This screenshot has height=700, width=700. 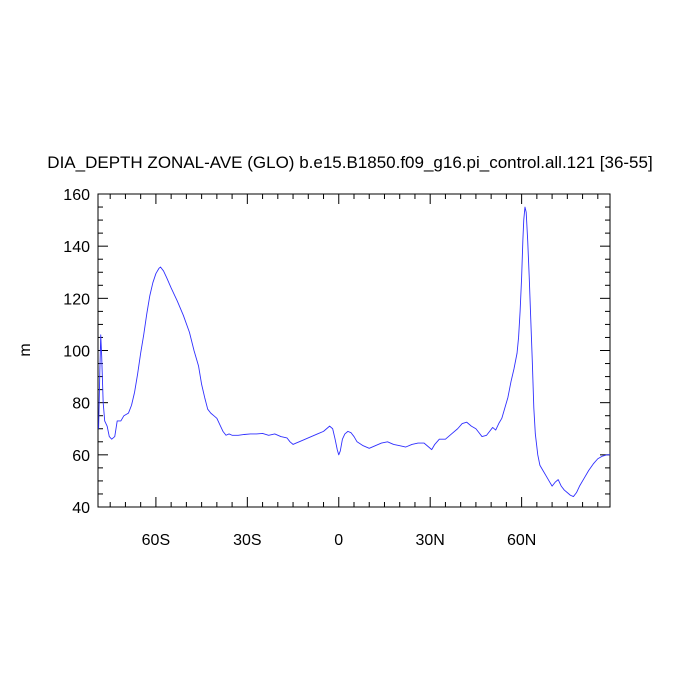 I want to click on y-tick-label: 120, so click(x=76, y=299).